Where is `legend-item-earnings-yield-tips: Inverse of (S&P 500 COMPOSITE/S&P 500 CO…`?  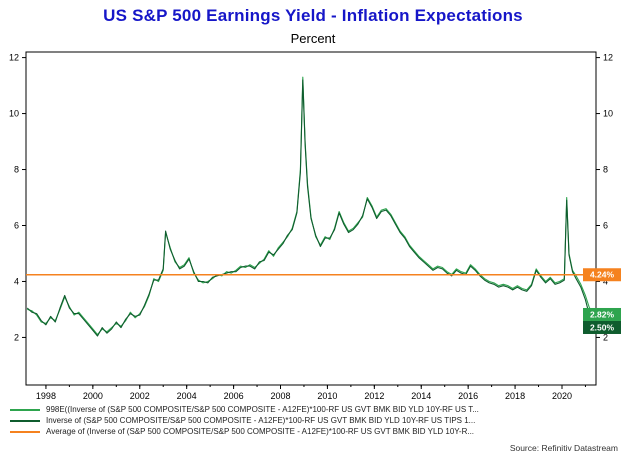
legend-item-earnings-yield-tips: Inverse of (S&P 500 COMPOSITE/S&P 500 CO… is located at coordinates (313, 420).